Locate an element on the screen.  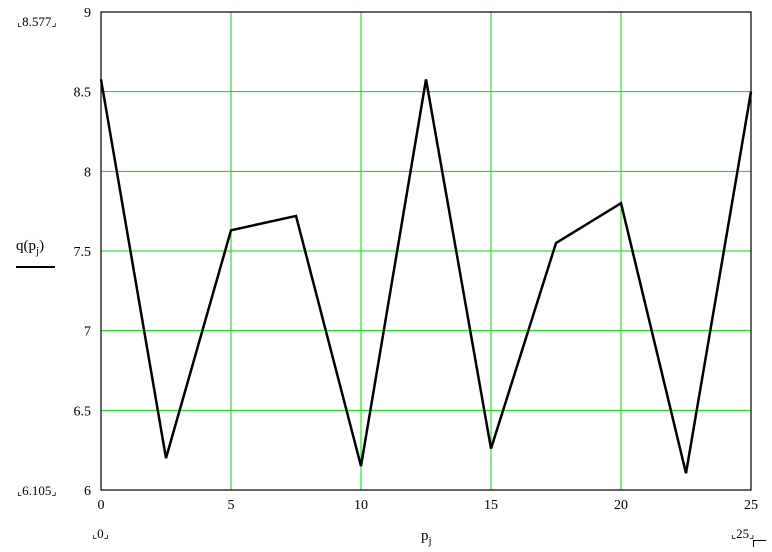
y-tick-labels: 6 6.5 7 7.5 8 8.5 9 is located at coordinates (83, 252).